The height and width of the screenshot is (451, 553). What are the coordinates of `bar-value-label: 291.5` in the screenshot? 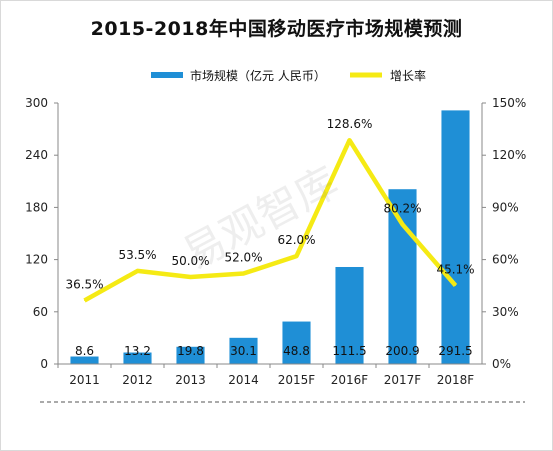 It's located at (455, 351).